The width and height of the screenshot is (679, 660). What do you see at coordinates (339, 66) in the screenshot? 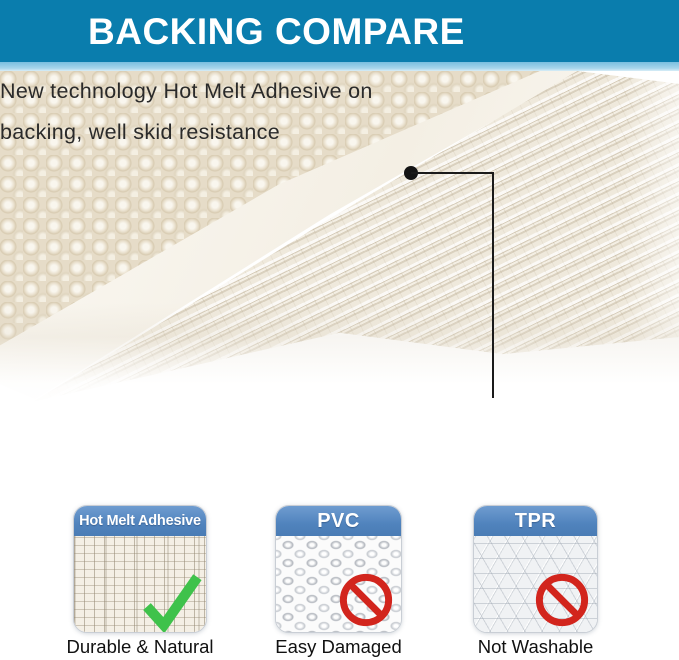
I see `banner-accent-strip` at bounding box center [339, 66].